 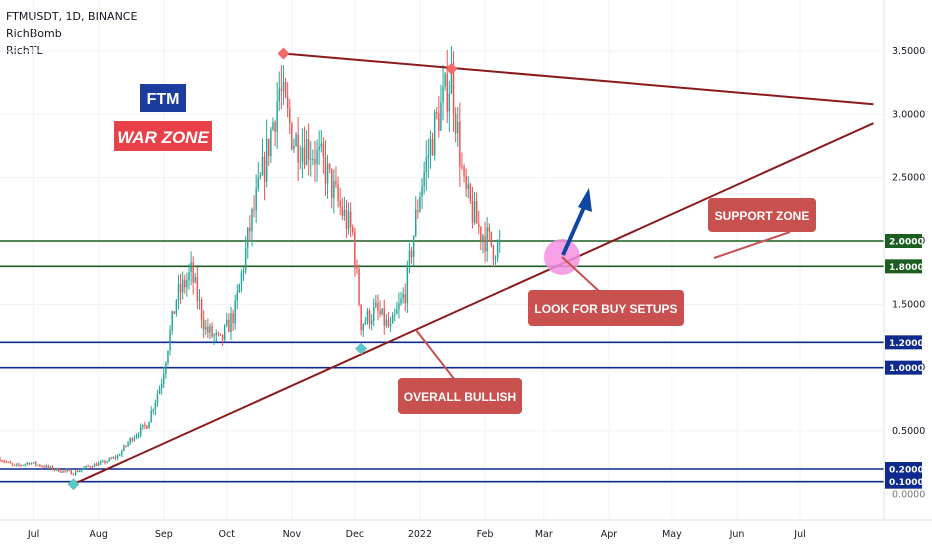 What do you see at coordinates (72, 16) in the screenshot?
I see `chart-symbol-title: FTMUSDT, 1D, BINANCE` at bounding box center [72, 16].